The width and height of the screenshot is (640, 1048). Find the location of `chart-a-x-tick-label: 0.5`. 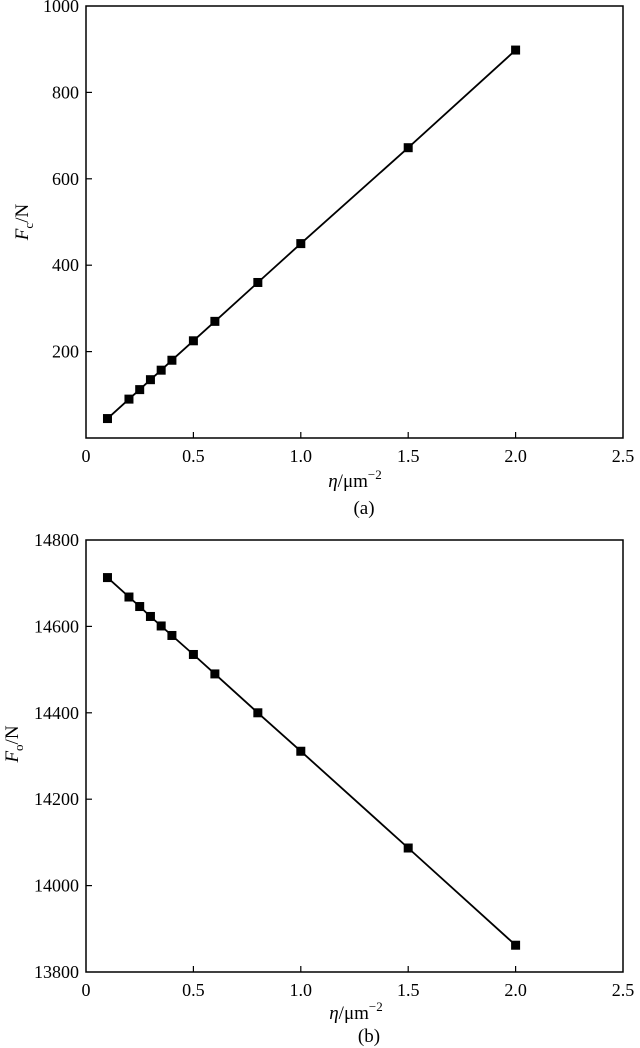

chart-a-x-tick-label: 0.5 is located at coordinates (193, 456).